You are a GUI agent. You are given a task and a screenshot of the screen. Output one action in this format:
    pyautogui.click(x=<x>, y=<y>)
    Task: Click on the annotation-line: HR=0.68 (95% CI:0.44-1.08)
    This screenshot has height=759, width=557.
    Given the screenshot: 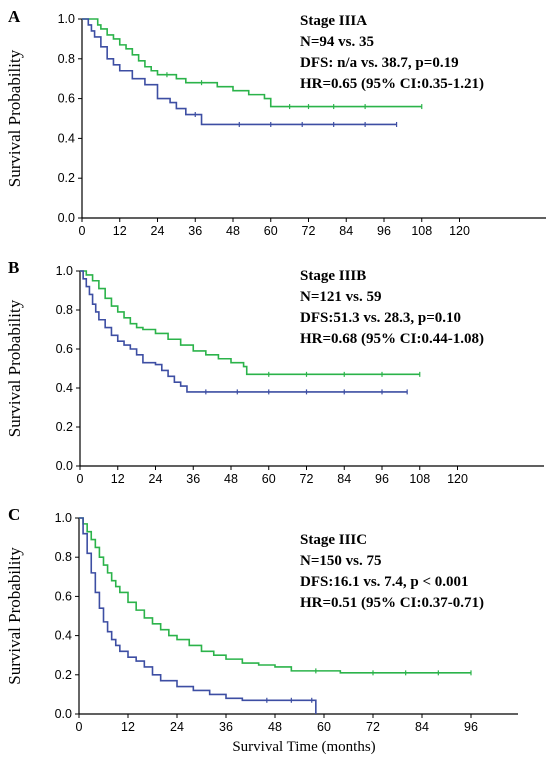 What is the action you would take?
    pyautogui.click(x=392, y=339)
    